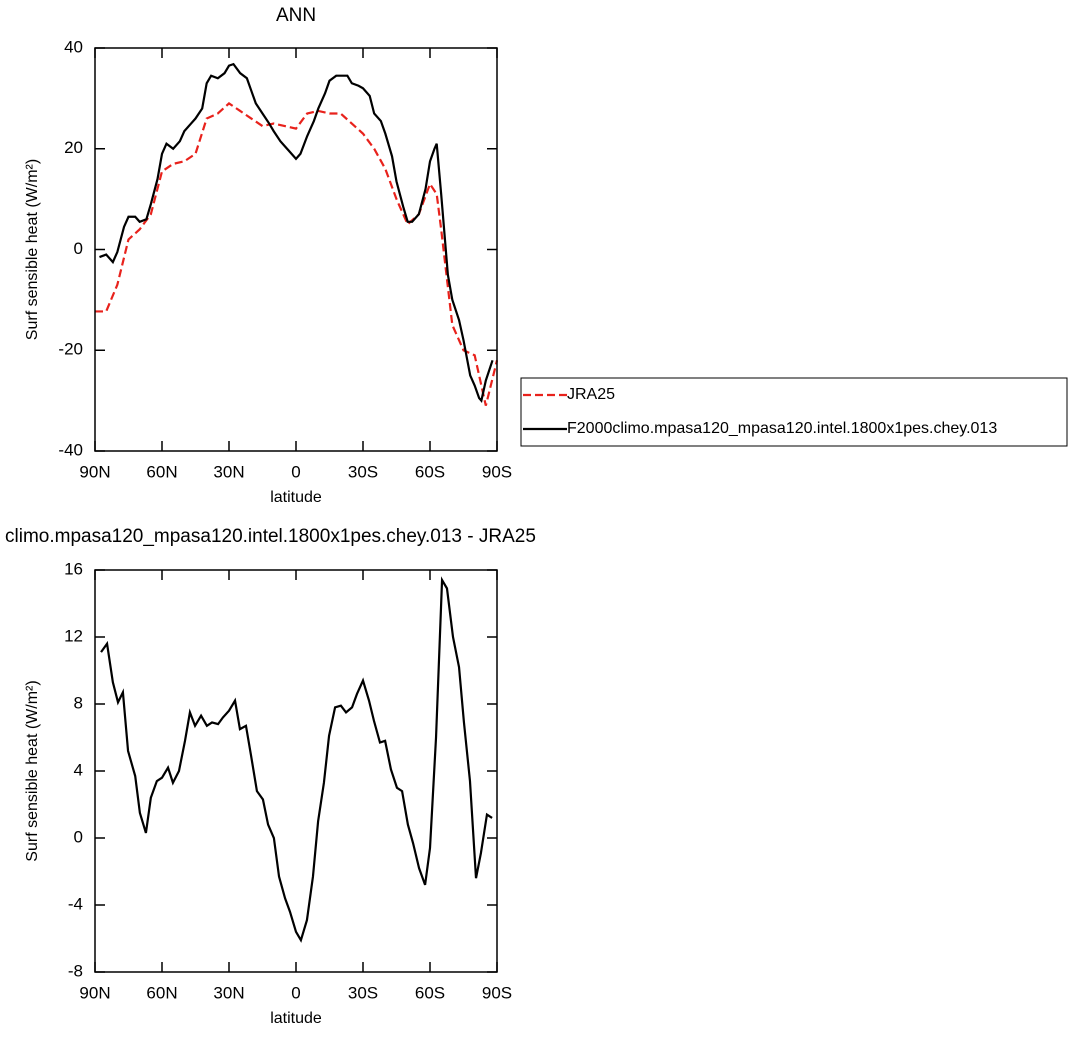 The height and width of the screenshot is (1043, 1073). What do you see at coordinates (73, 46) in the screenshot?
I see `y-tick-label: 40` at bounding box center [73, 46].